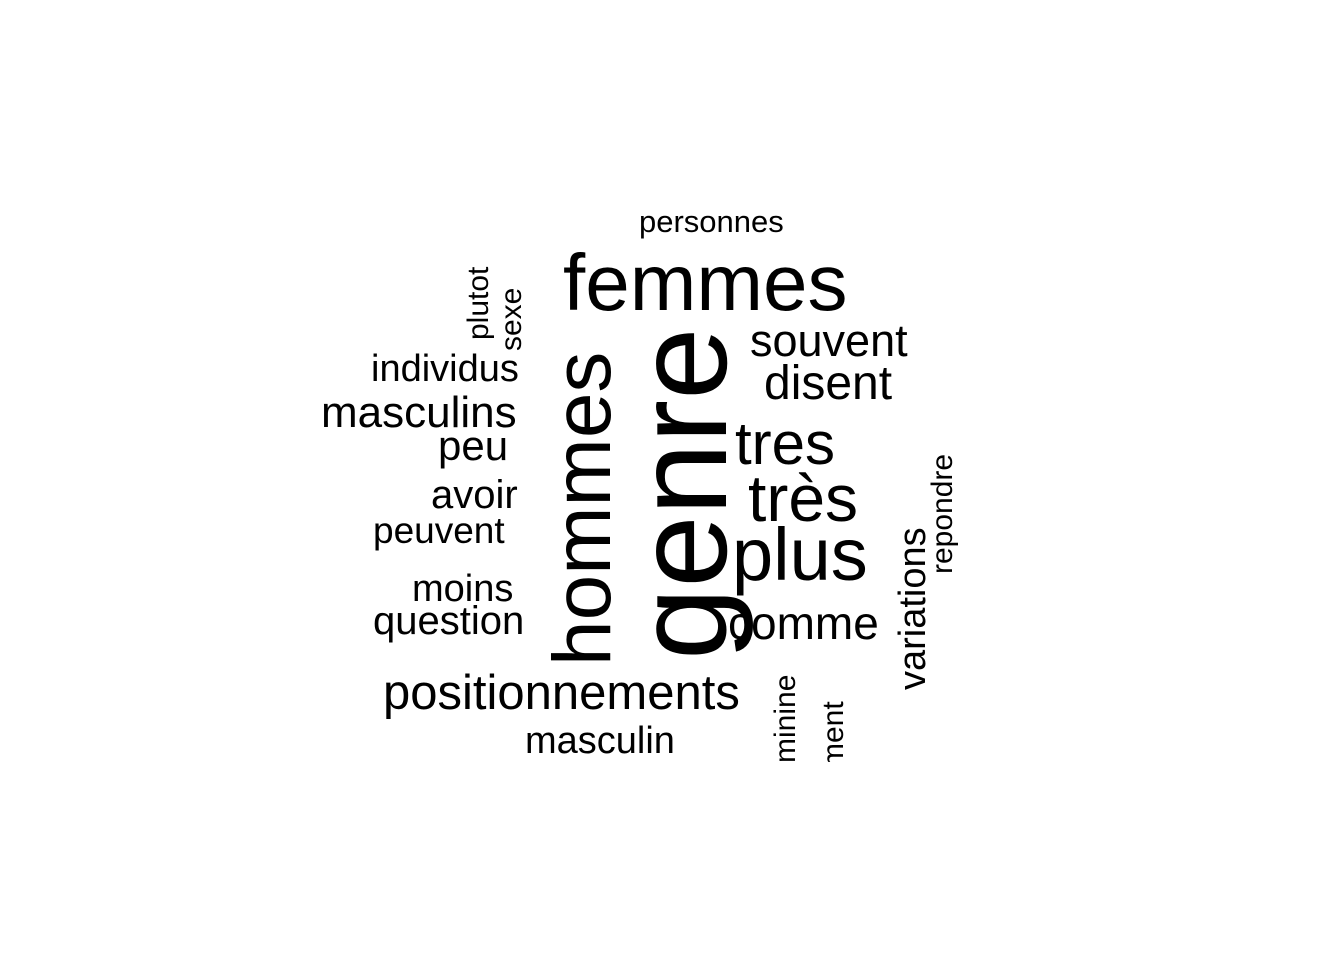 This screenshot has width=1344, height=960. I want to click on word-comme: comme, so click(803, 623).